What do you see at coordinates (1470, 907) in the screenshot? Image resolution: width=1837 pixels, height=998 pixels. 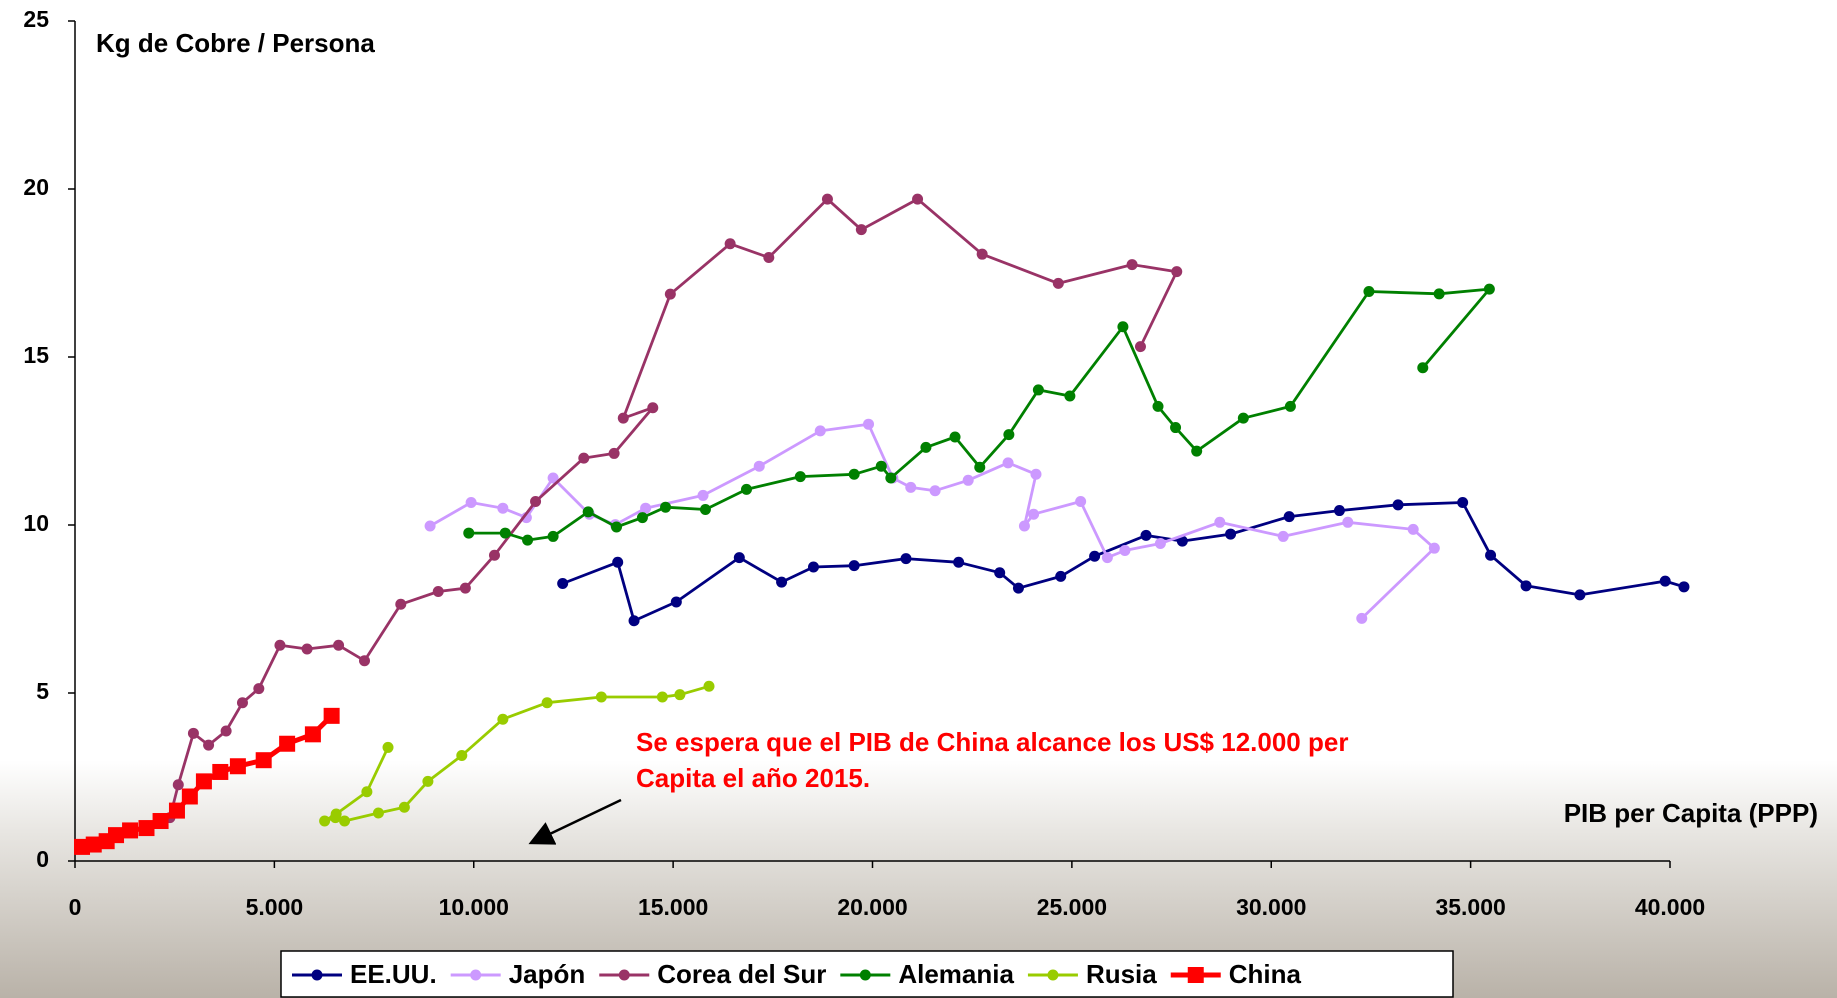 I see `x-tick-label: 35.000` at bounding box center [1470, 907].